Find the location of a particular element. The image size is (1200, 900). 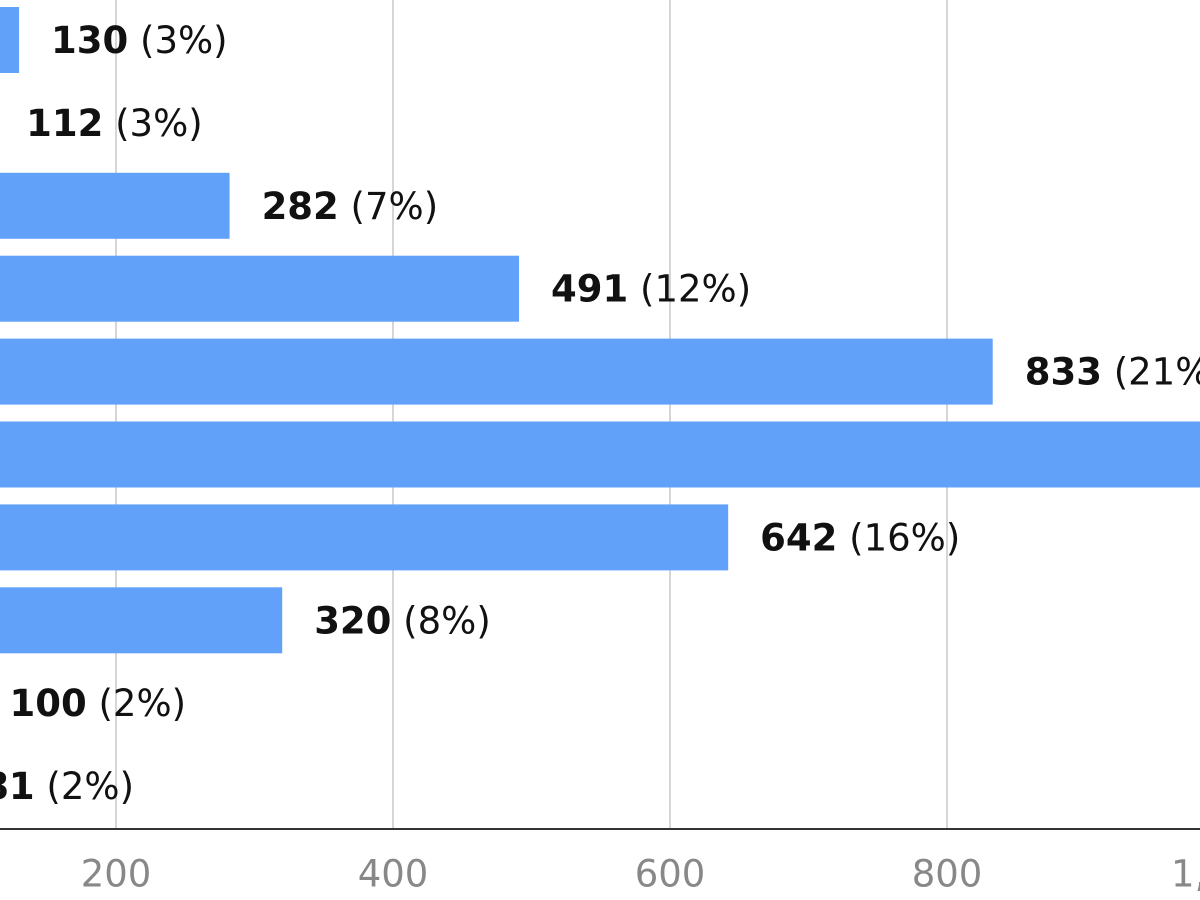

value-label: 320 (8%) is located at coordinates (402, 620).